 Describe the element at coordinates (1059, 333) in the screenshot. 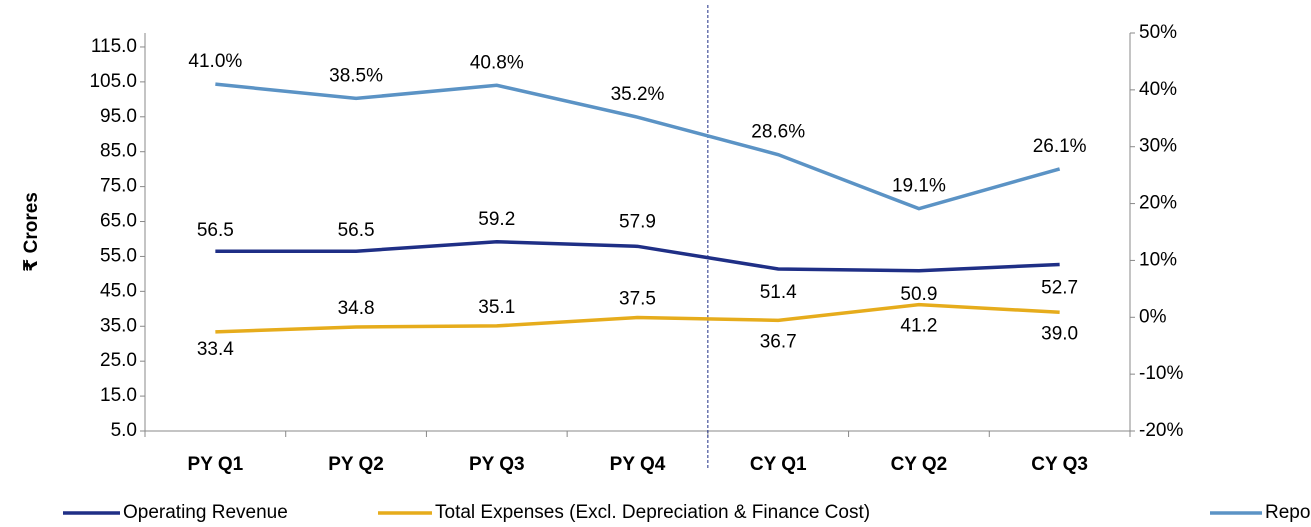

I see `data-label: 39.0` at that location.